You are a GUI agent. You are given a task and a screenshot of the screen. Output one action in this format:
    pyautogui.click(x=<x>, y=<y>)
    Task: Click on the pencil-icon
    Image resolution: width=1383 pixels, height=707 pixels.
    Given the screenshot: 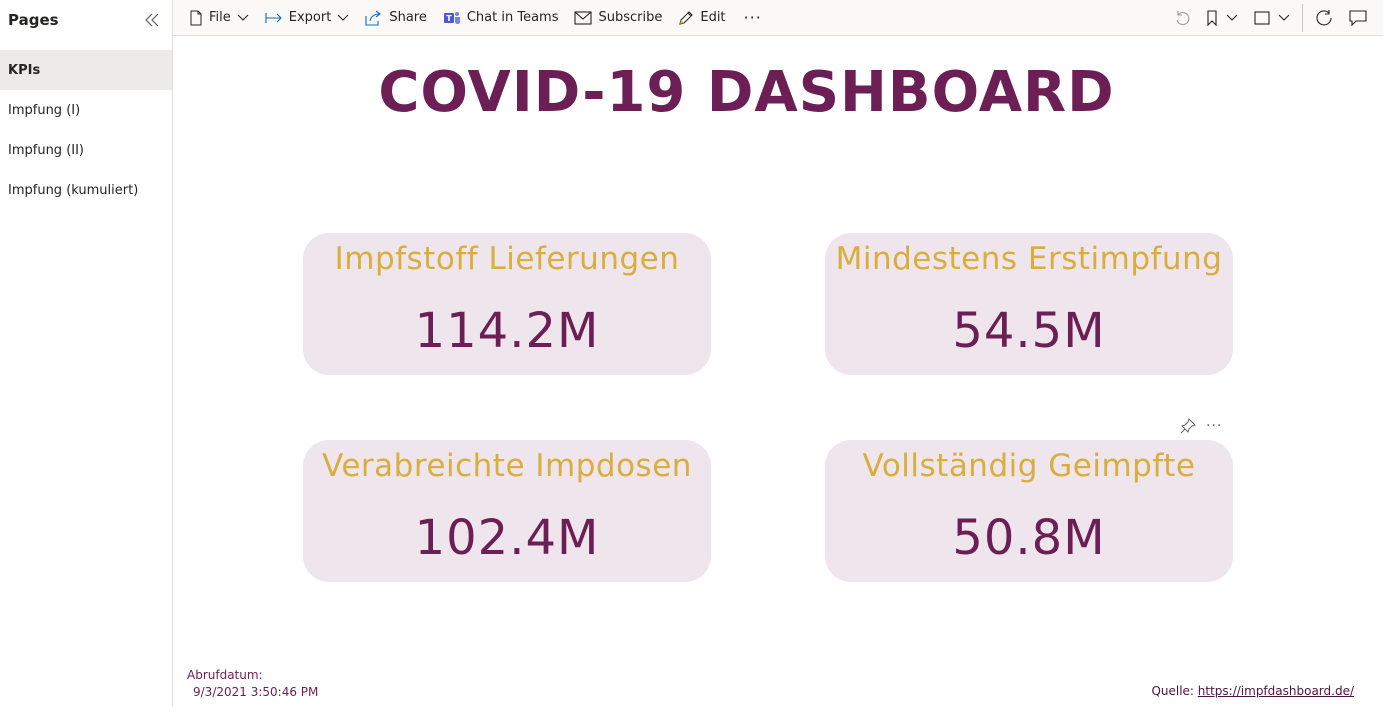 What is the action you would take?
    pyautogui.click(x=686, y=17)
    